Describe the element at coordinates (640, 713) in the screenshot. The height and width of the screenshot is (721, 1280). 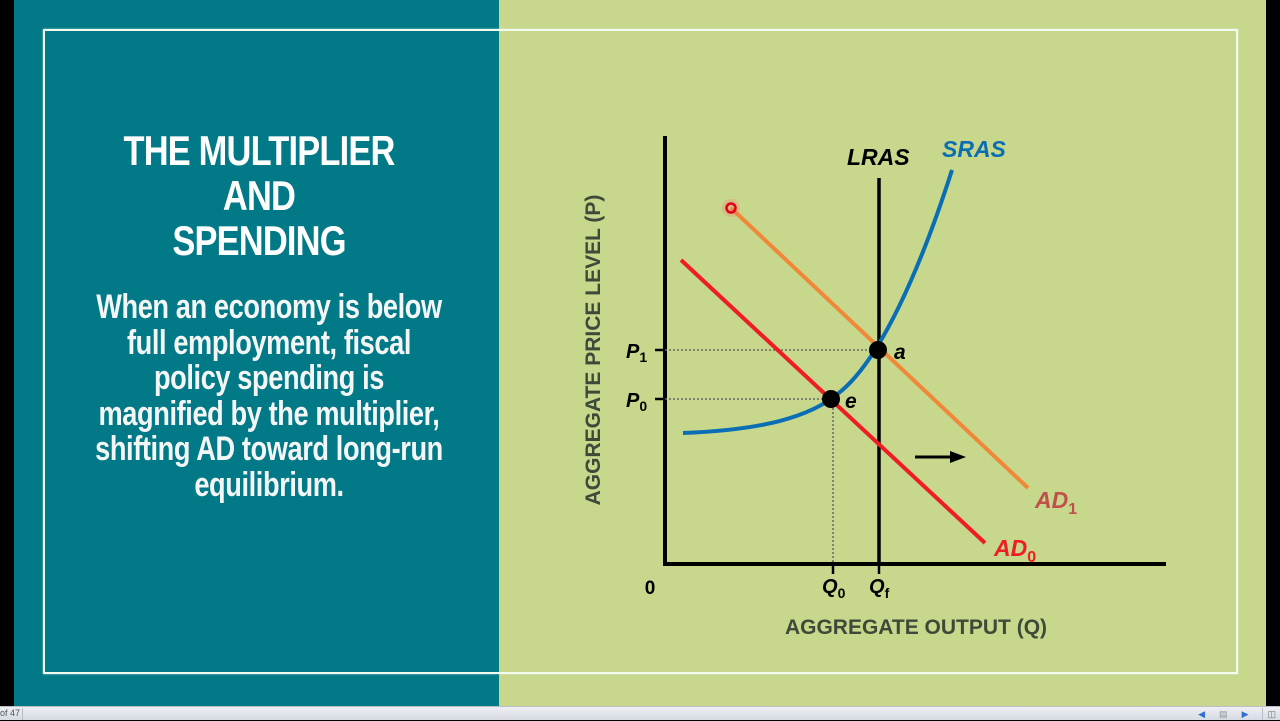
I see `status-bar: of 47 ◀ ▤ ▶ ◫` at that location.